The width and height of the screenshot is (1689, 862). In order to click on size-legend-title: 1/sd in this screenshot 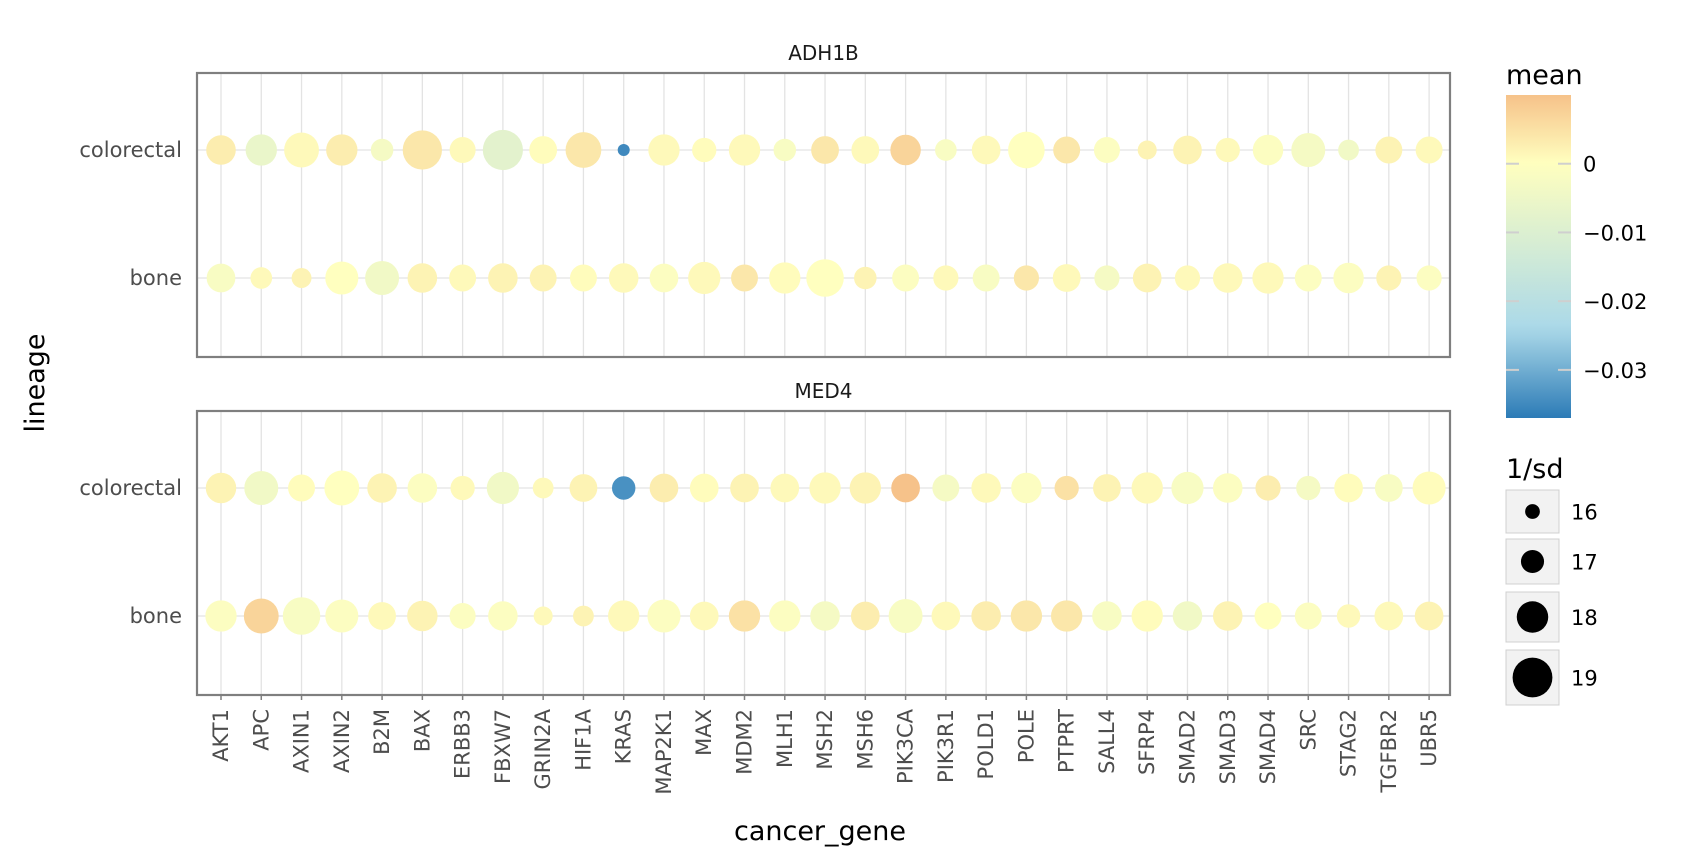, I will do `click(1534, 469)`.